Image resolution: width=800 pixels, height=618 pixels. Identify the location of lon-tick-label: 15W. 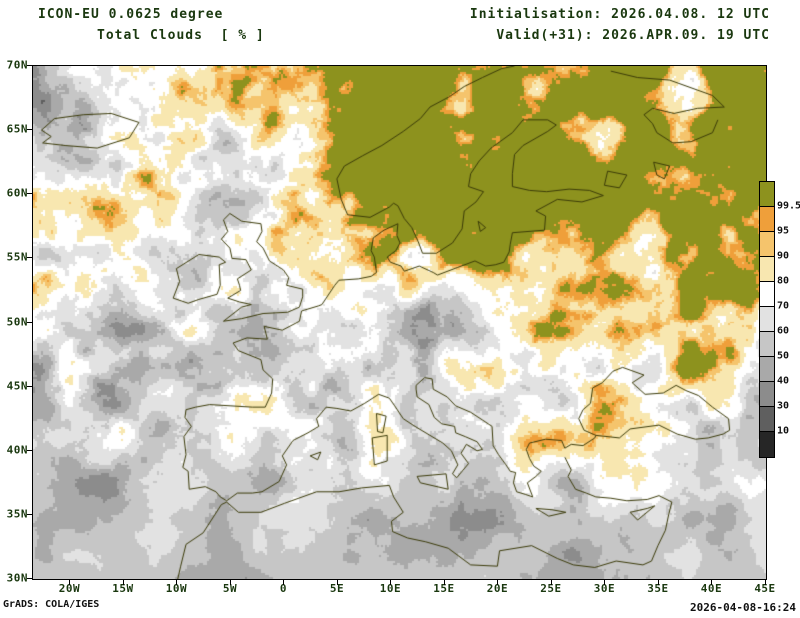
(123, 588).